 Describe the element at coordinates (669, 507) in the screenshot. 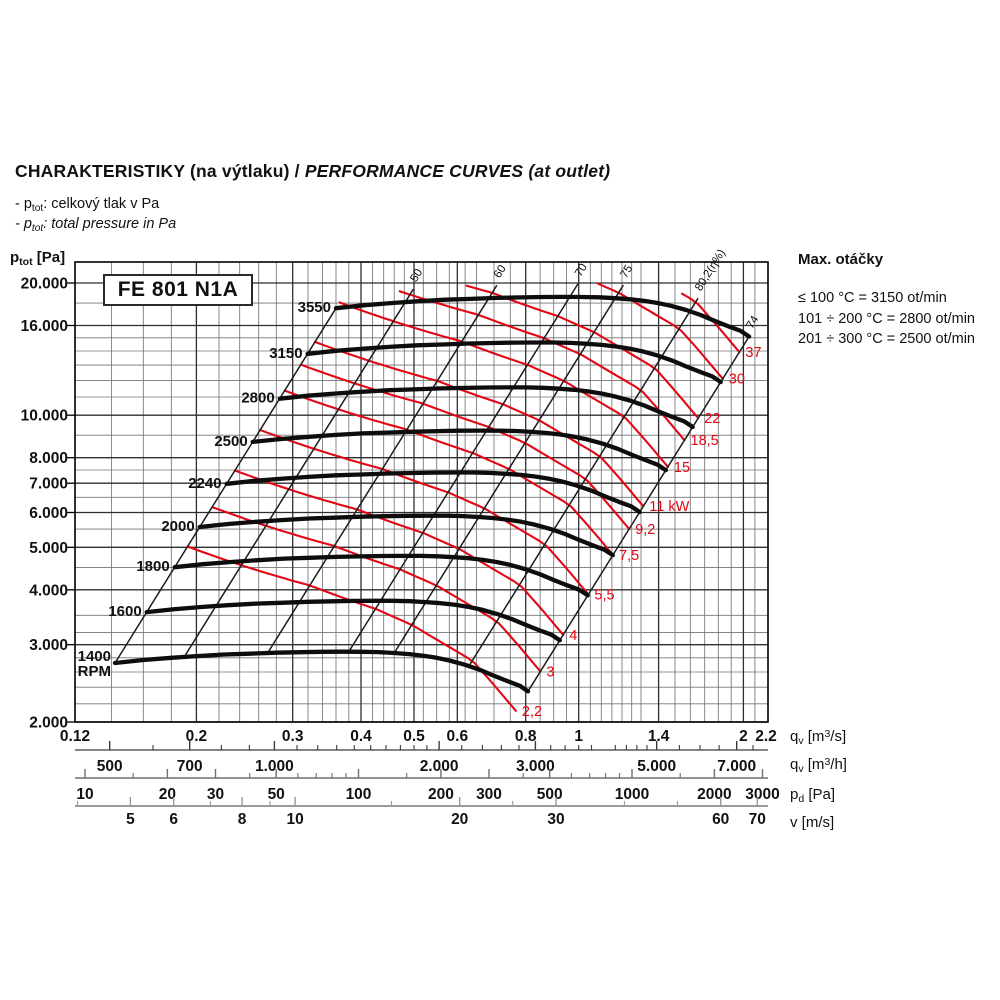

I see `power-curve-label: 11 kW` at that location.